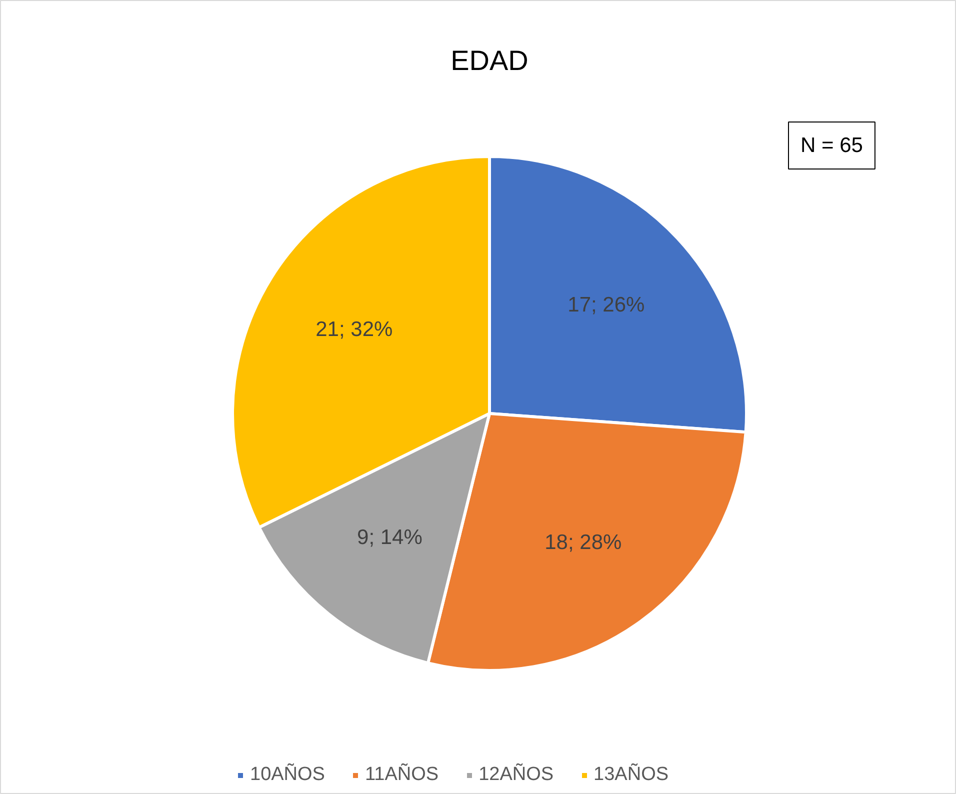 The image size is (956, 794). Describe the element at coordinates (401, 775) in the screenshot. I see `legend-label: 11AÑOS` at that location.